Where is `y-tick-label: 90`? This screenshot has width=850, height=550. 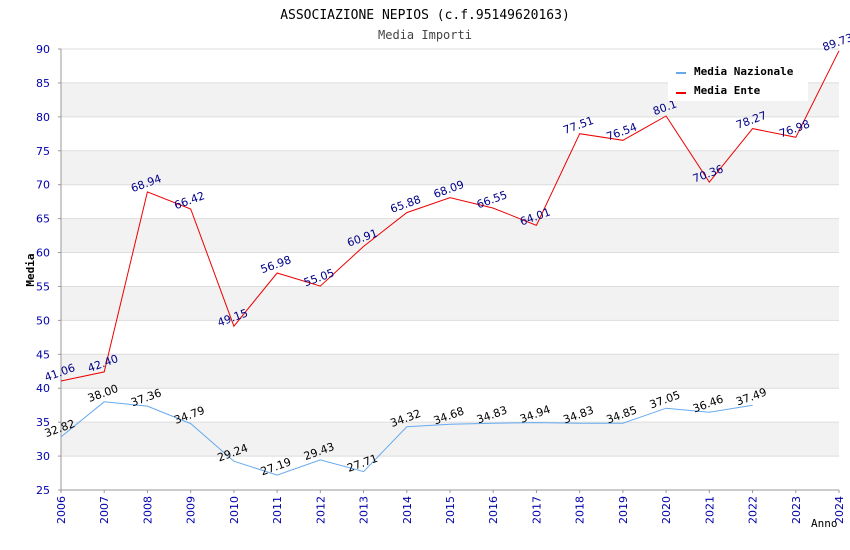
y-tick-label: 90 is located at coordinates (43, 49).